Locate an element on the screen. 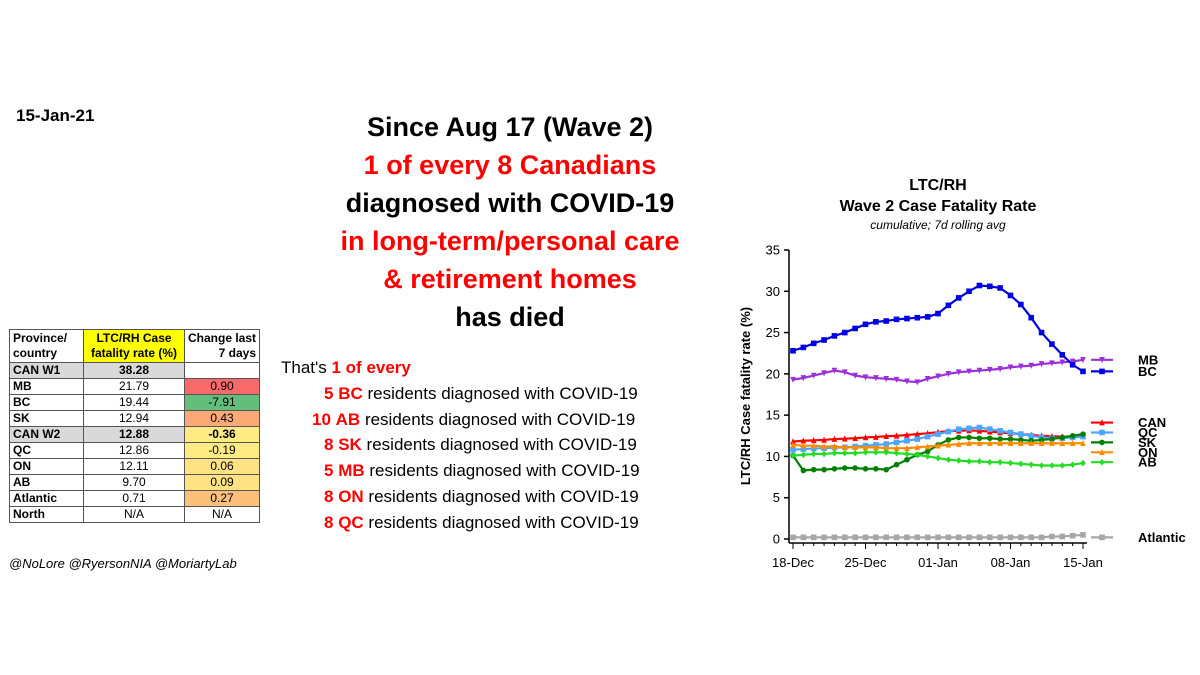  series-ab is located at coordinates (938, 459).